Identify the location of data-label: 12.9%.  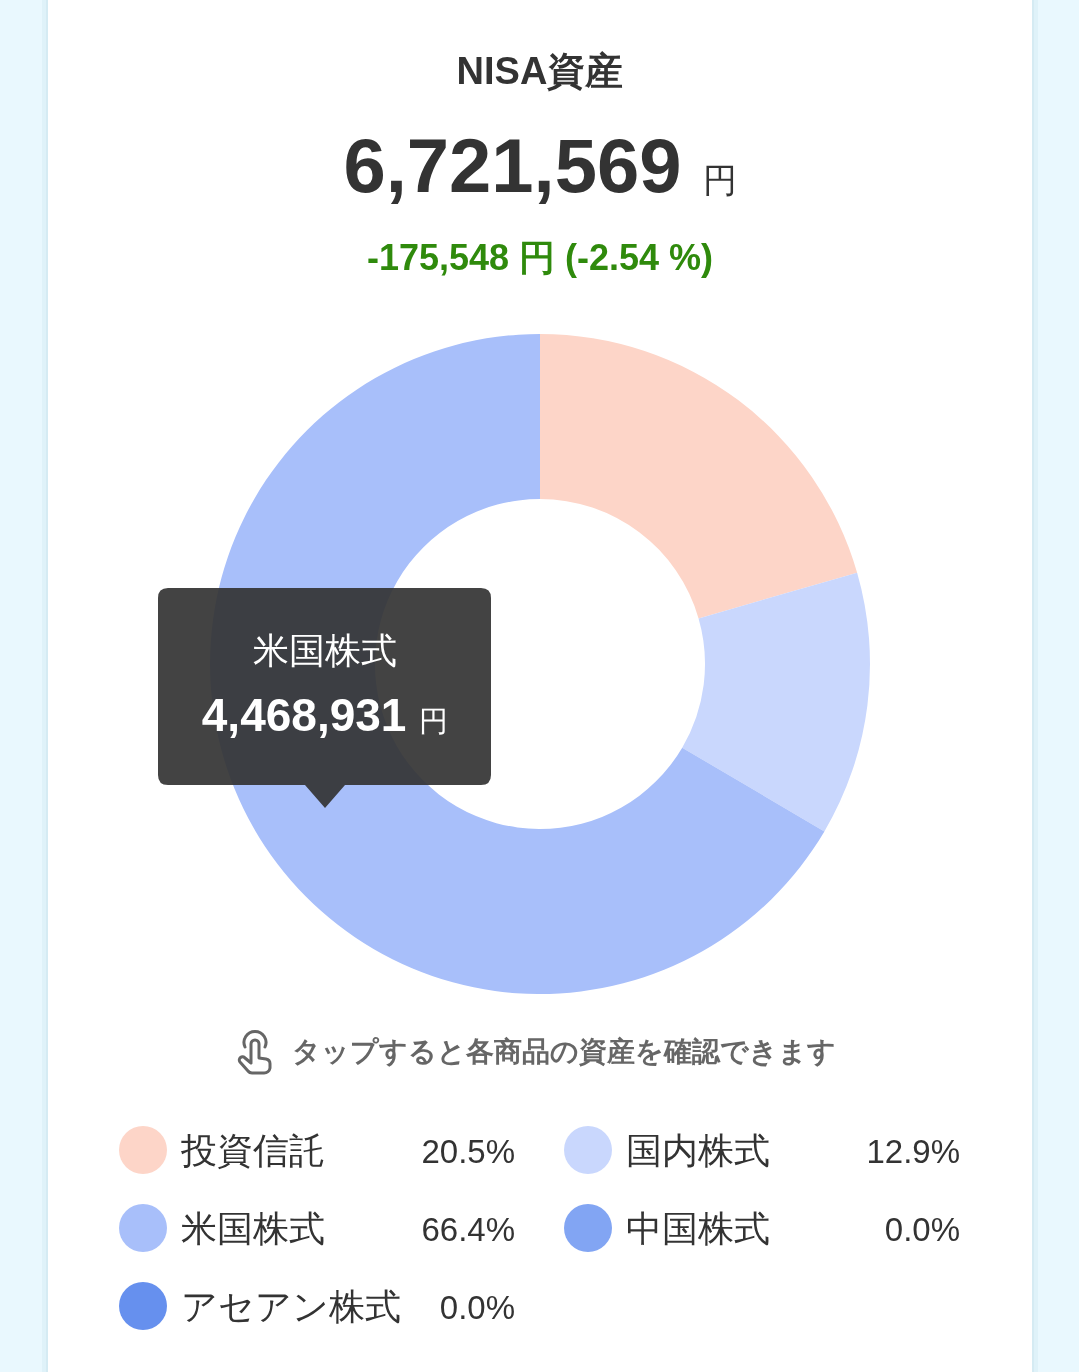
(913, 1151).